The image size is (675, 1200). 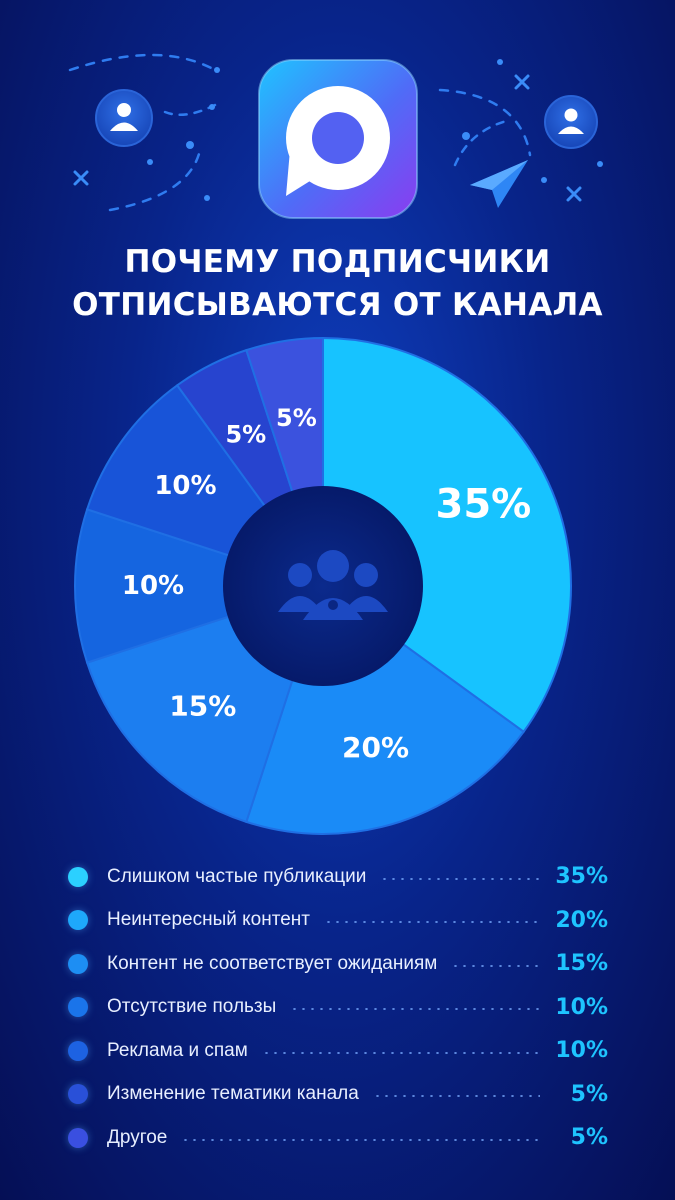 What do you see at coordinates (192, 1007) in the screenshot?
I see `legend-label: Отсутствие пользы` at bounding box center [192, 1007].